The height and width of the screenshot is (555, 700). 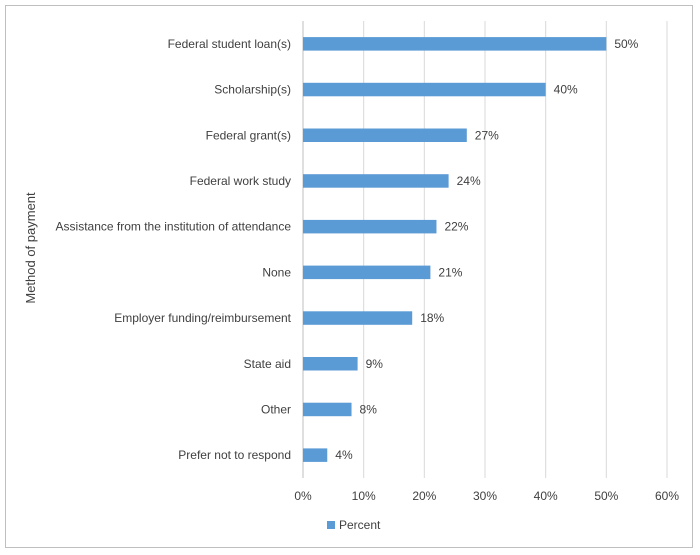 I want to click on x-tick-label: 20%, so click(x=424, y=496).